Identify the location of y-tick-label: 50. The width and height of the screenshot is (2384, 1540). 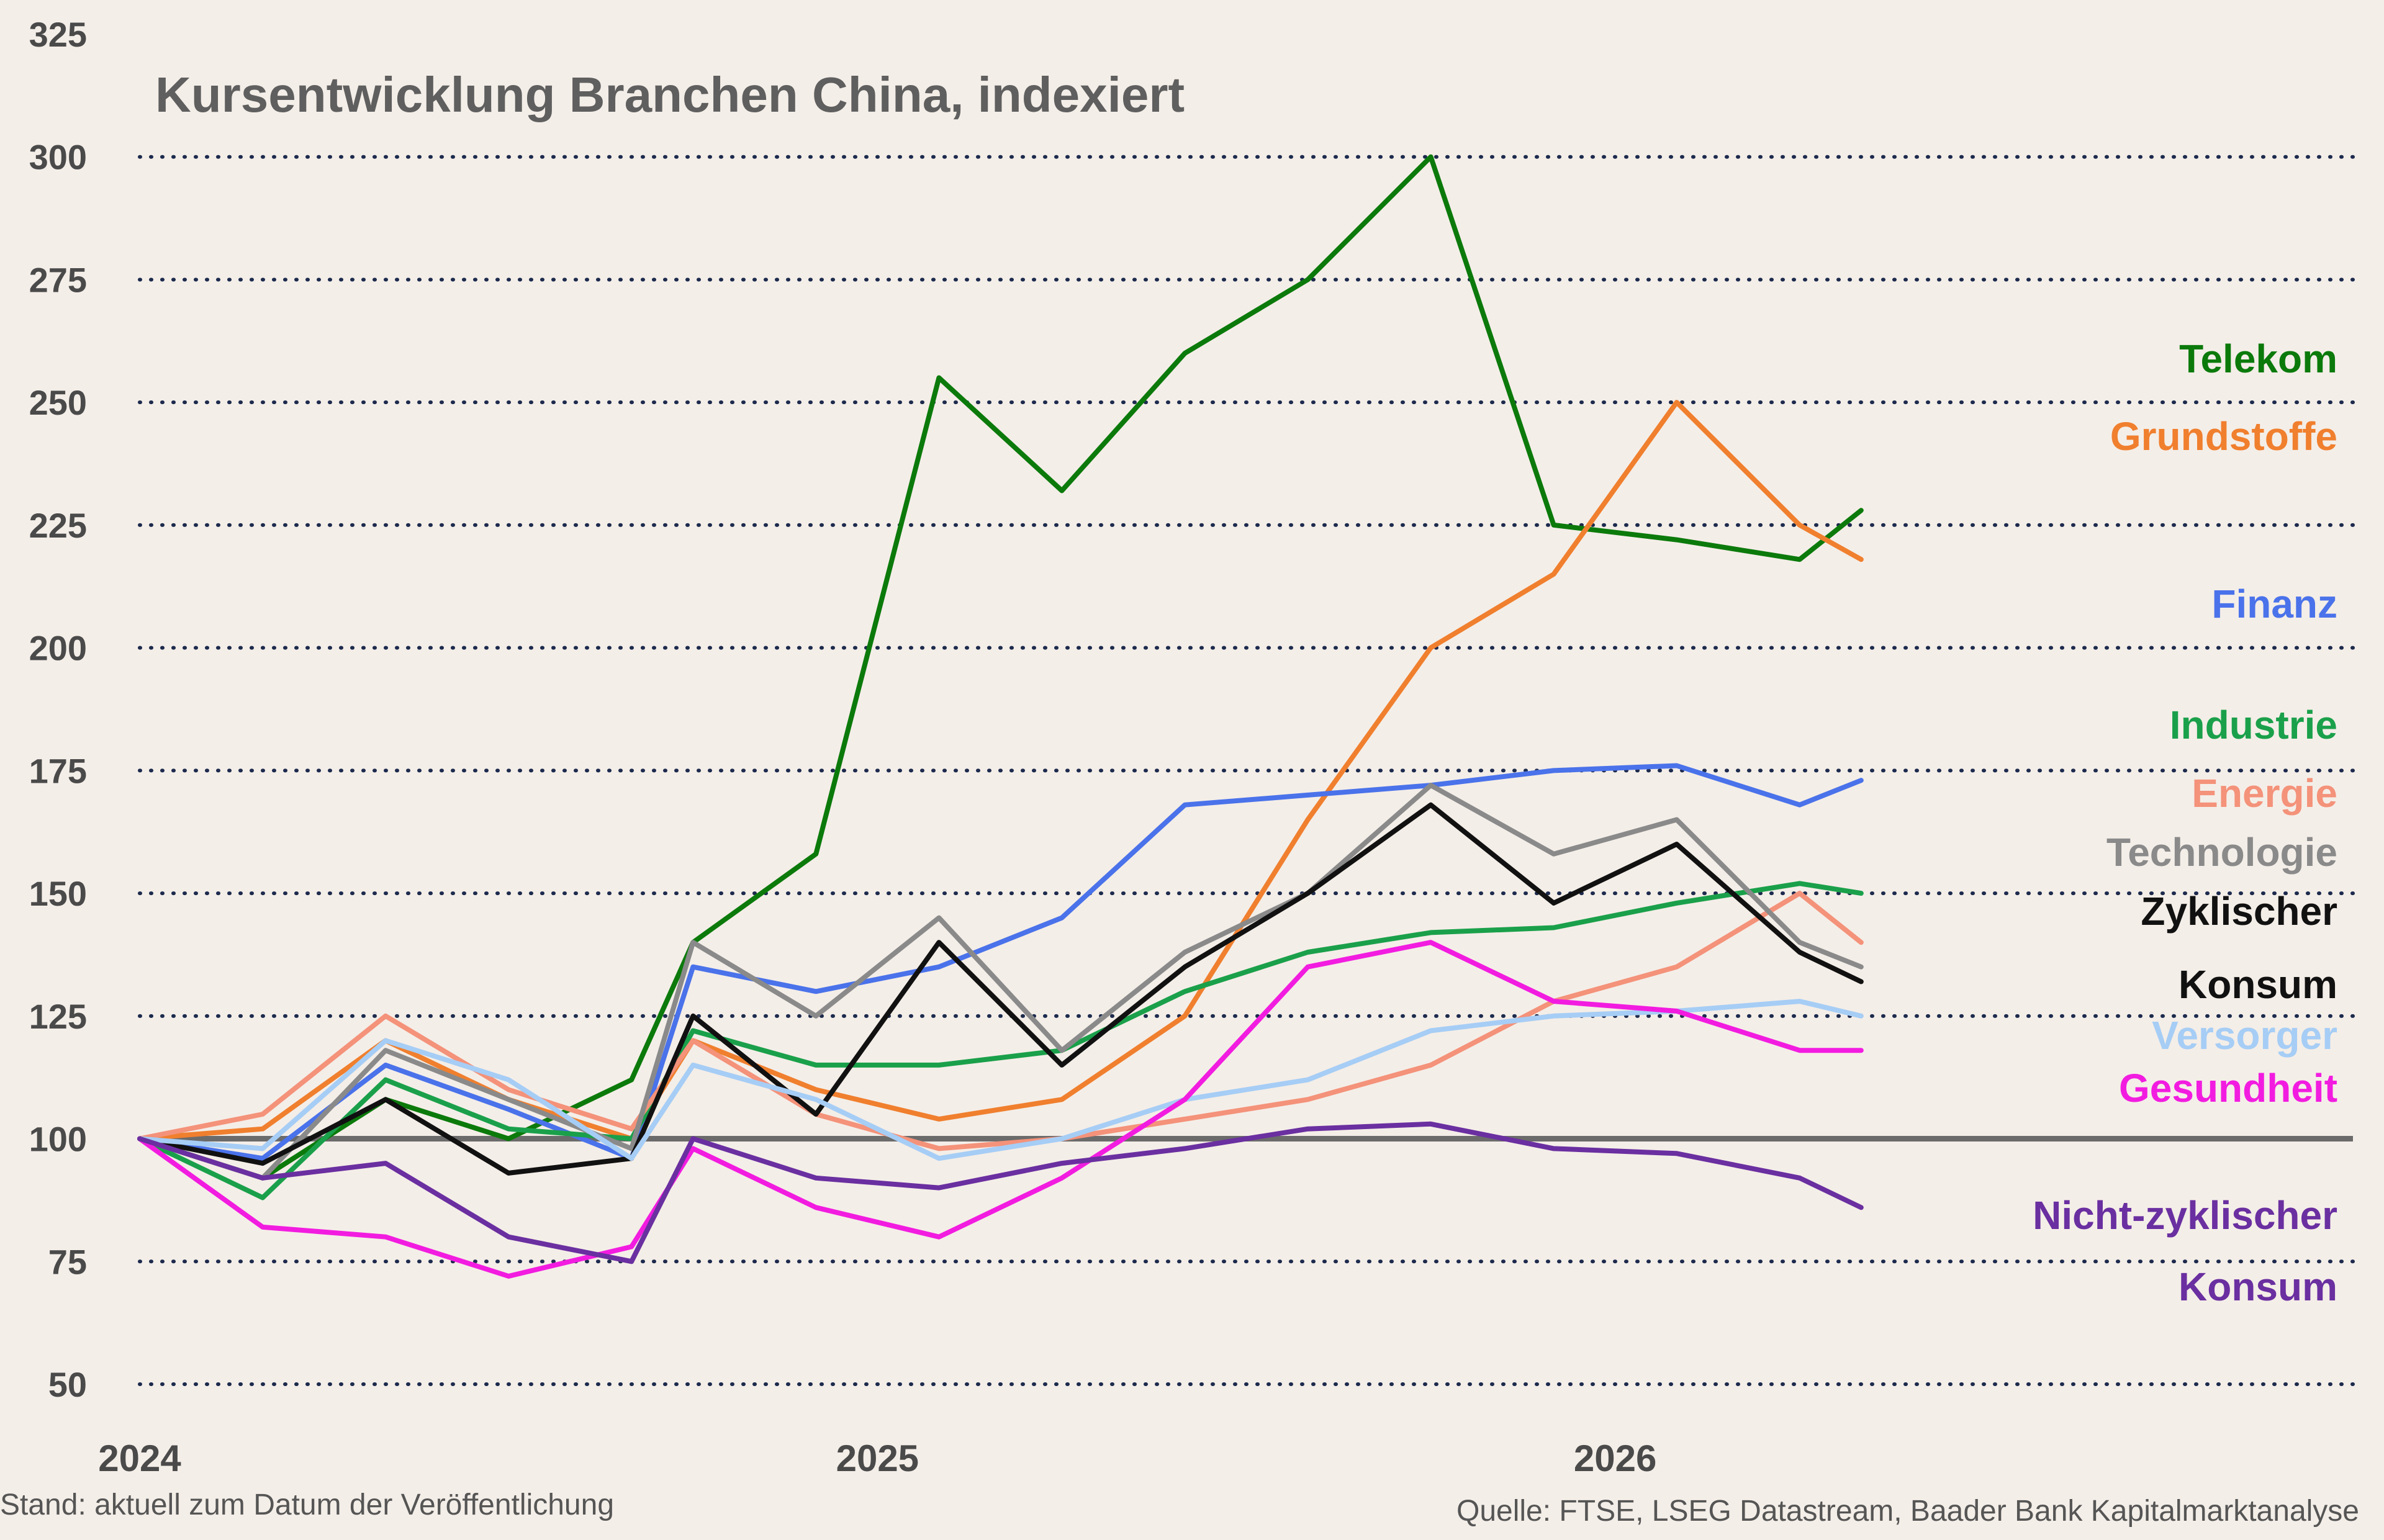
(67, 1384).